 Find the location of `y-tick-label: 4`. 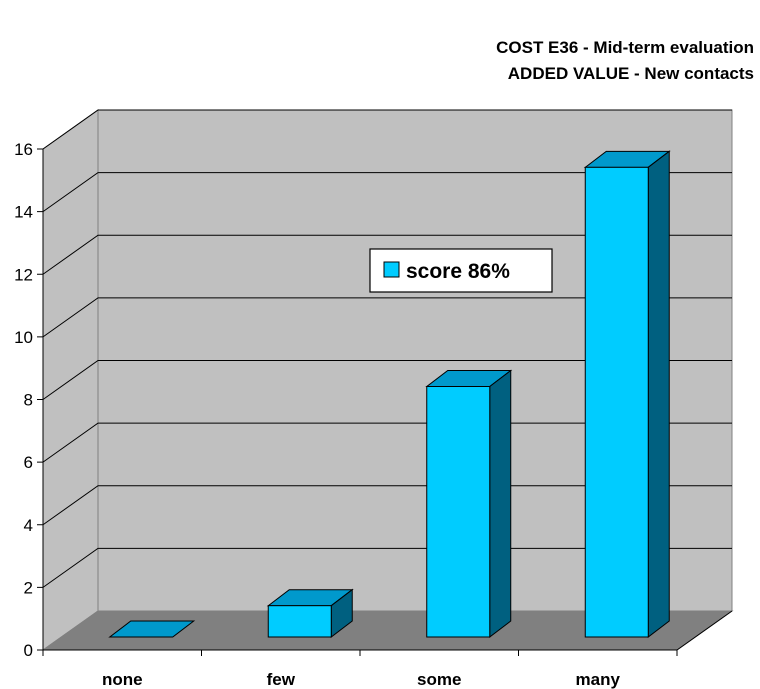

y-tick-label: 4 is located at coordinates (28, 525).